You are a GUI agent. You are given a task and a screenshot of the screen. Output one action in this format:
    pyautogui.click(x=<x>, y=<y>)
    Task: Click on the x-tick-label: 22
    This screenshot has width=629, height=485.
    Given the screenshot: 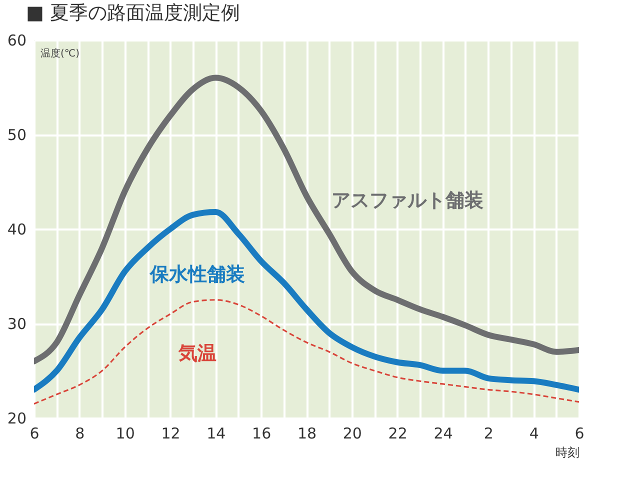 What is the action you would take?
    pyautogui.click(x=398, y=433)
    